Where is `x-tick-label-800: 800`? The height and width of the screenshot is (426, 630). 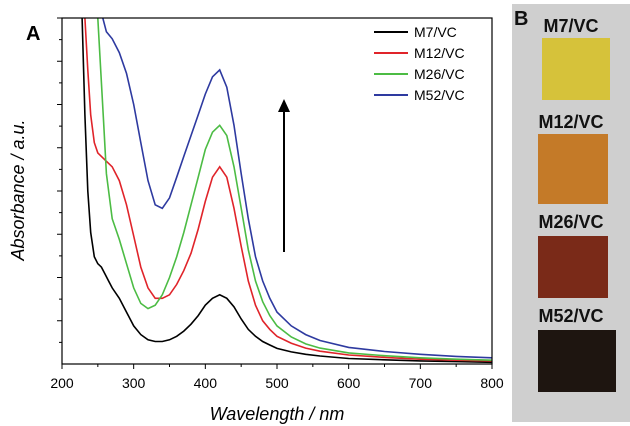
x-tick-label-800: 800 is located at coordinates (492, 383).